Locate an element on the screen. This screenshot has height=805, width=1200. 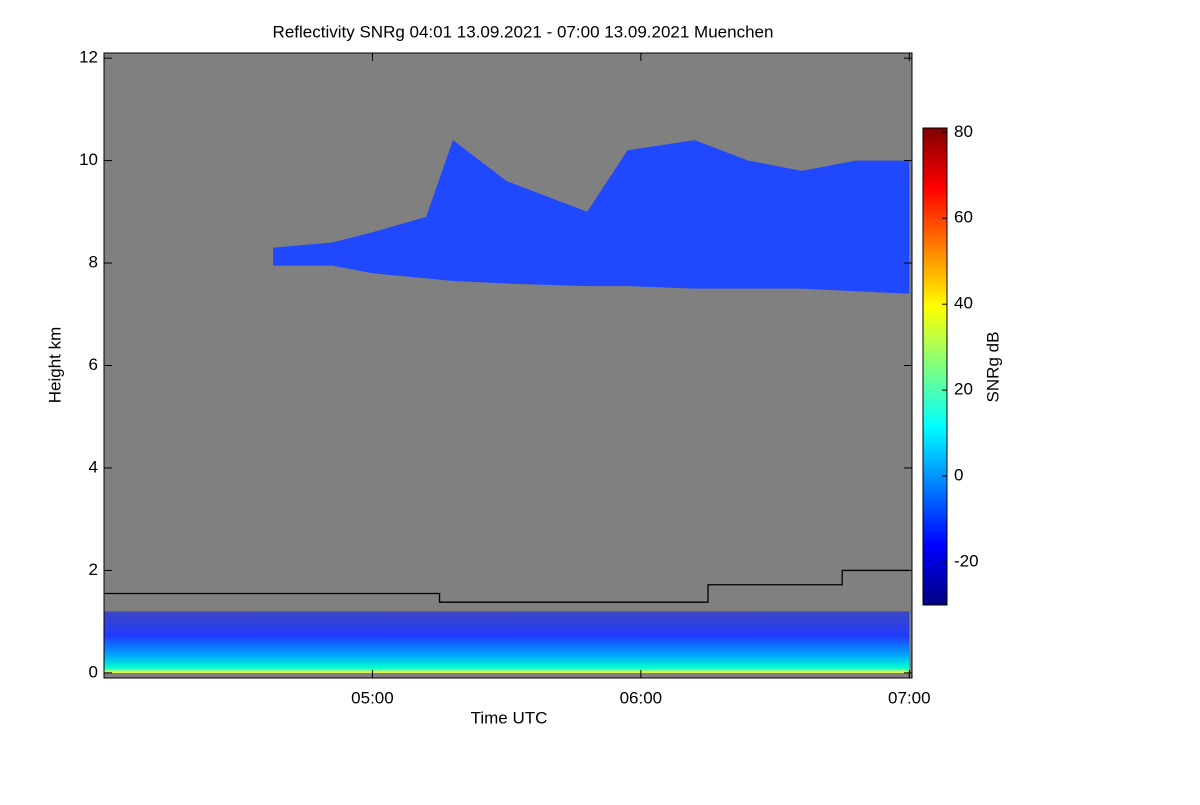
y-tick-label: 8 is located at coordinates (93, 262).